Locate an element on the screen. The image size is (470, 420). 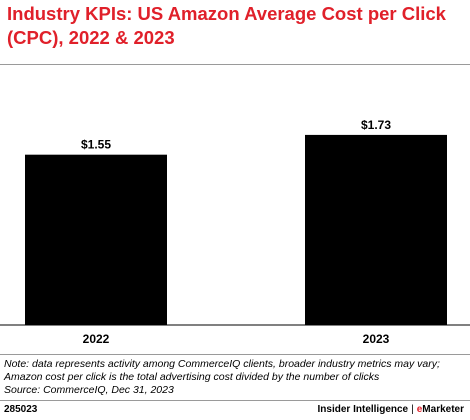
chart-id: 285023 is located at coordinates (21, 409).